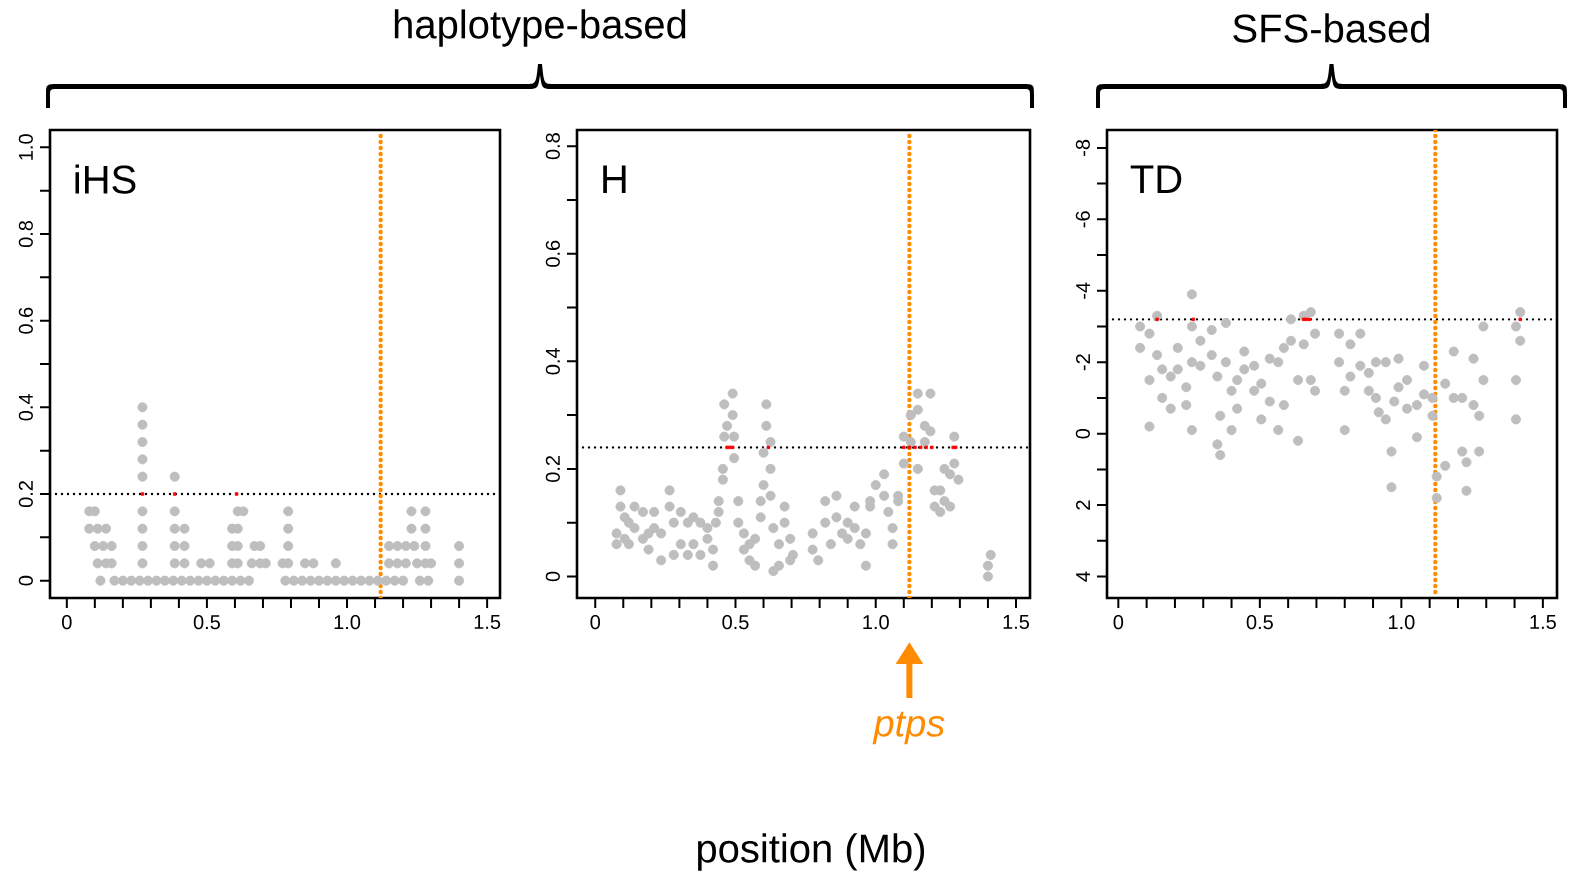  I want to click on text: haplotype-based, so click(540, 28).